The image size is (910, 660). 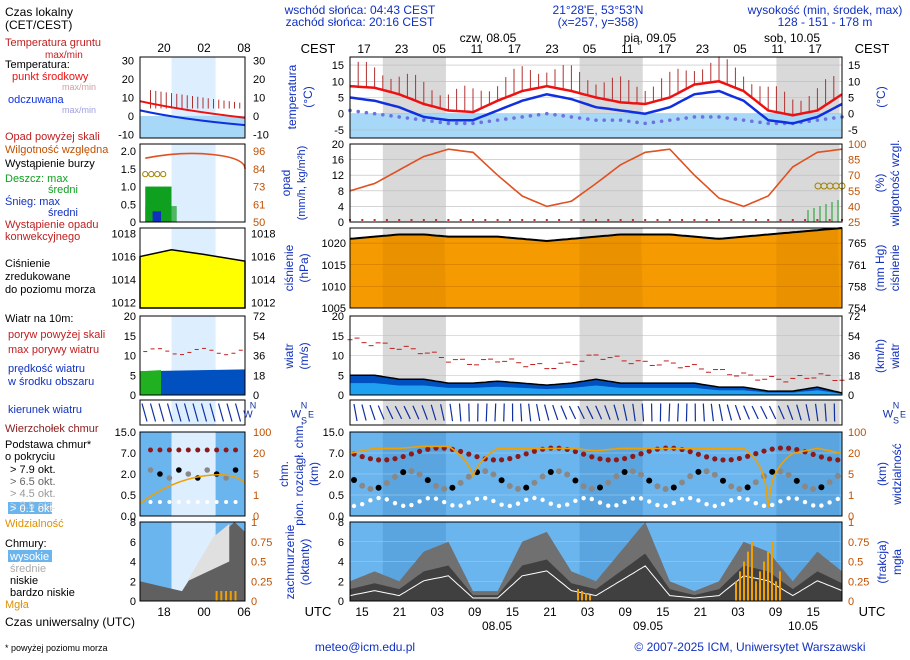 What do you see at coordinates (880, 356) in the screenshot?
I see `wind-kmh-unit: (km/h)` at bounding box center [880, 356].